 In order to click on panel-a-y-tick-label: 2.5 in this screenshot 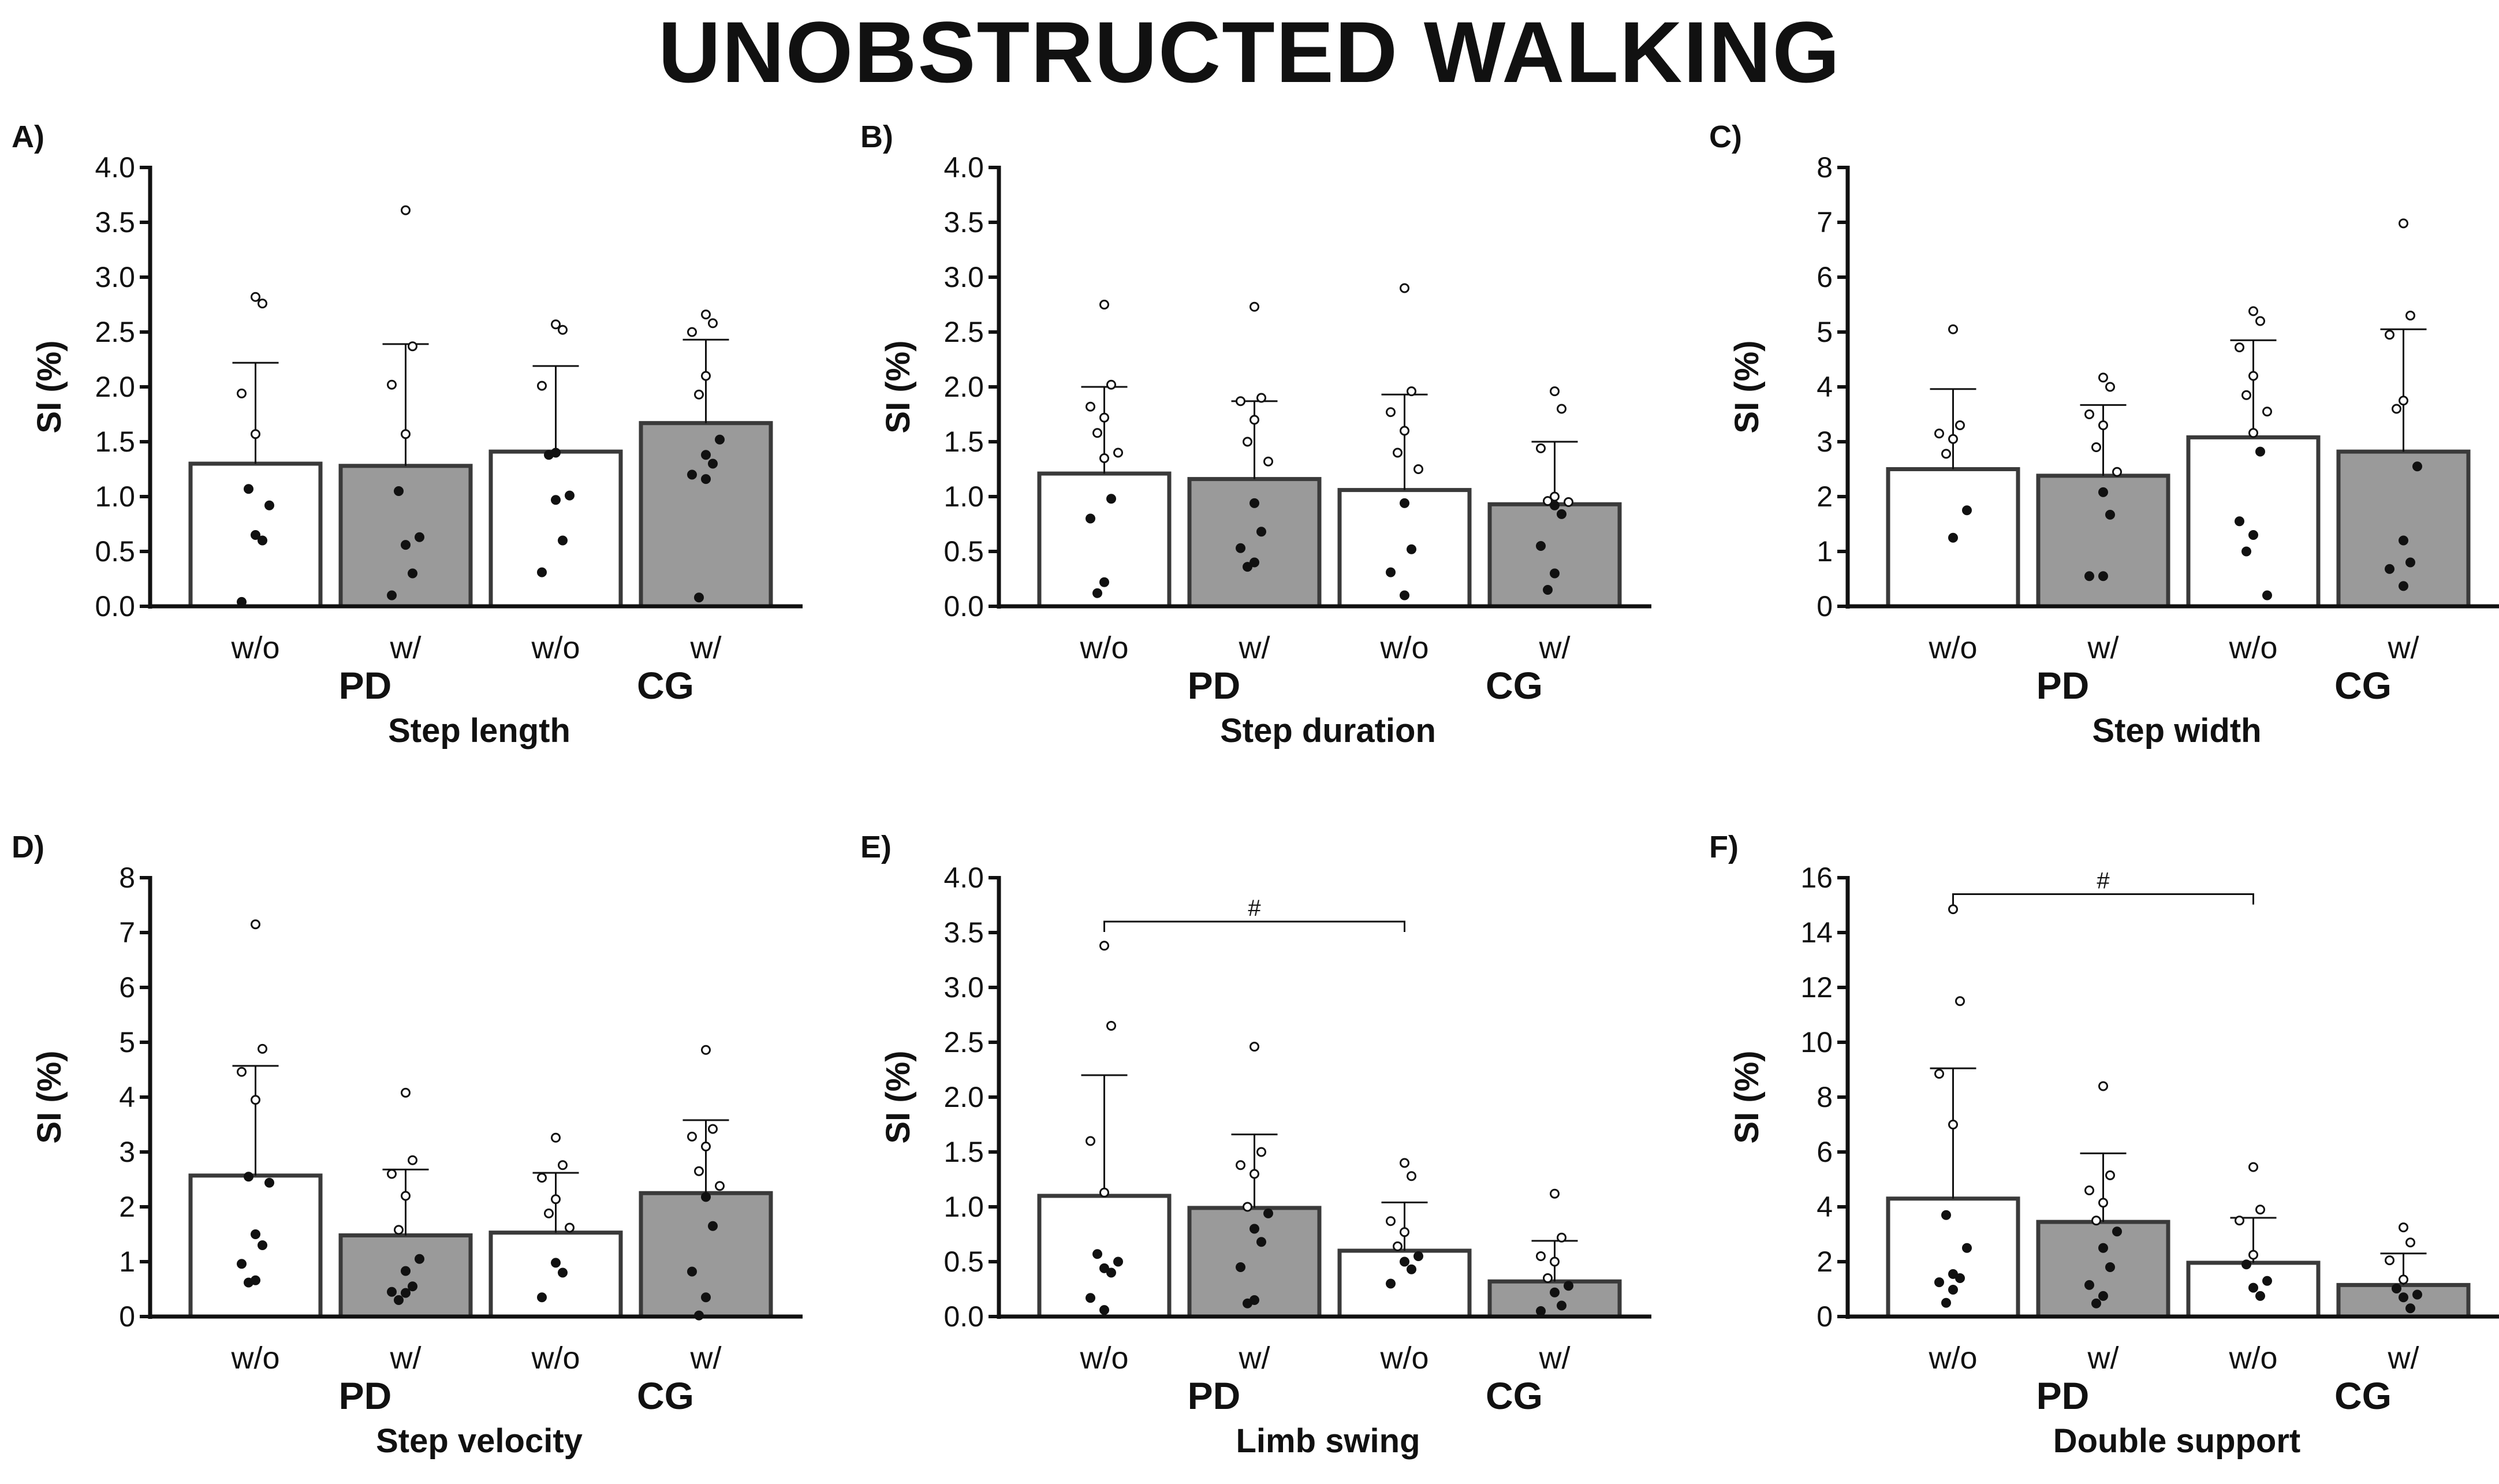, I will do `click(115, 332)`.